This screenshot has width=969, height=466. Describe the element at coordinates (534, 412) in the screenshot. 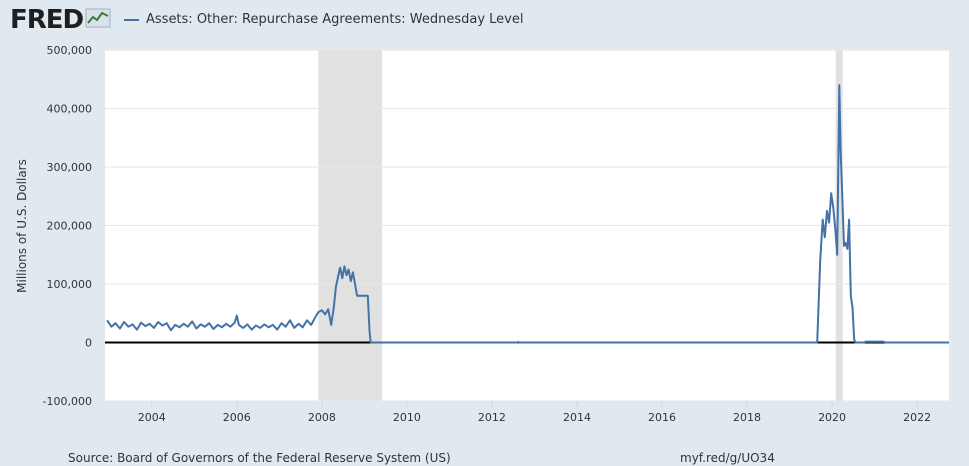

I see `x-axis-ticks: 2004 2006 2008 2010 2012 2014 2016 2018 2020 2022` at that location.